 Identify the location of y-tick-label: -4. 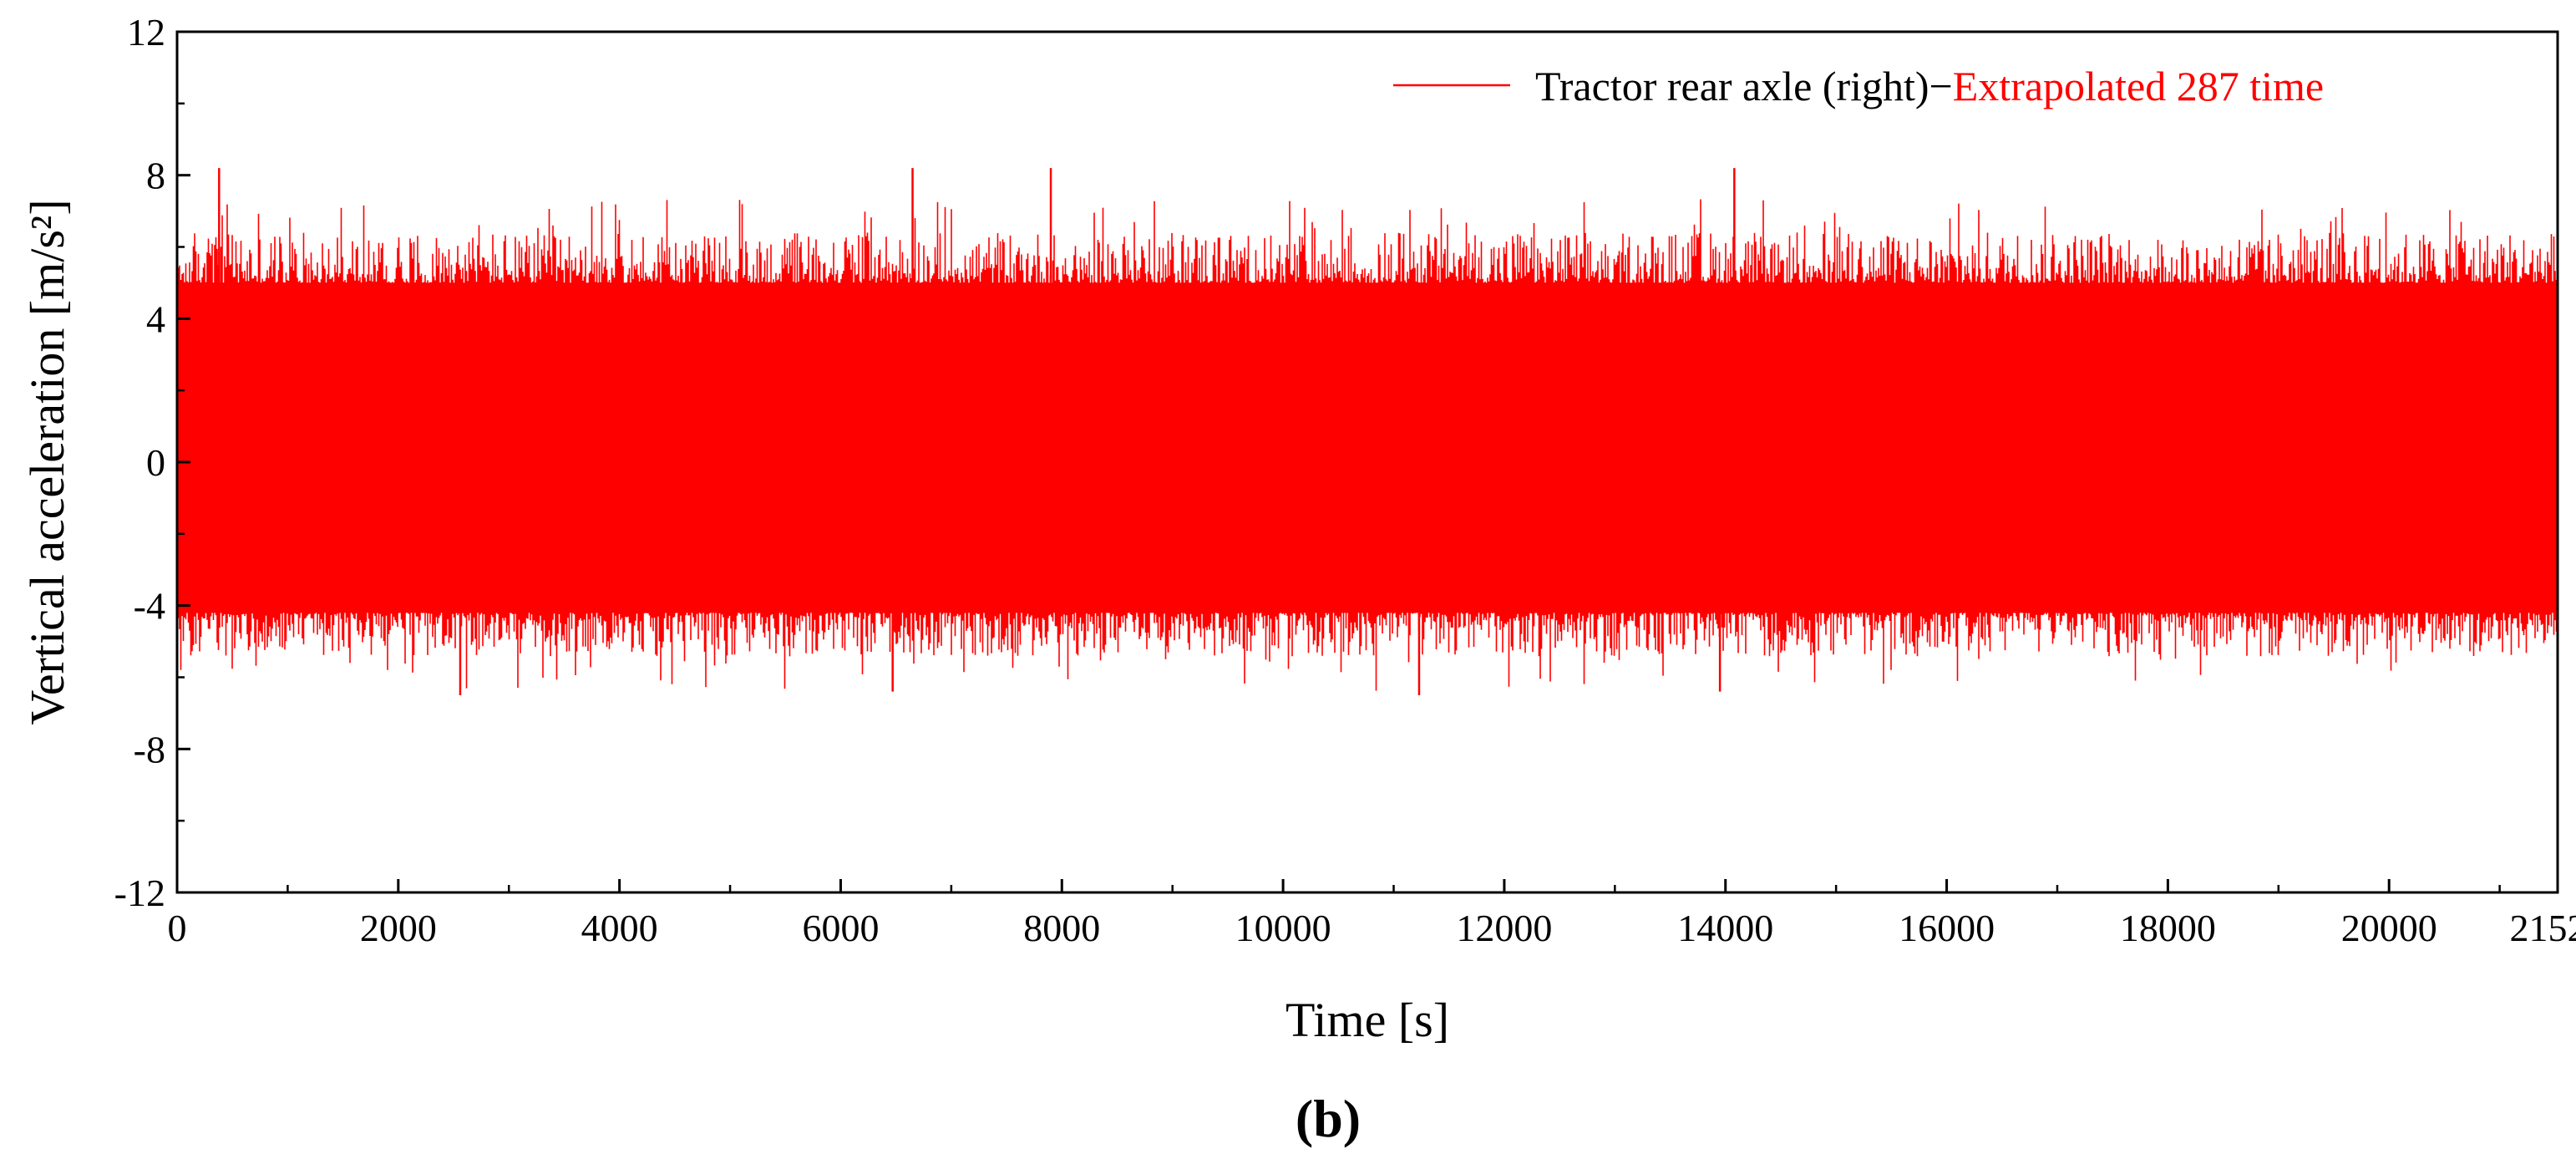
(149, 606).